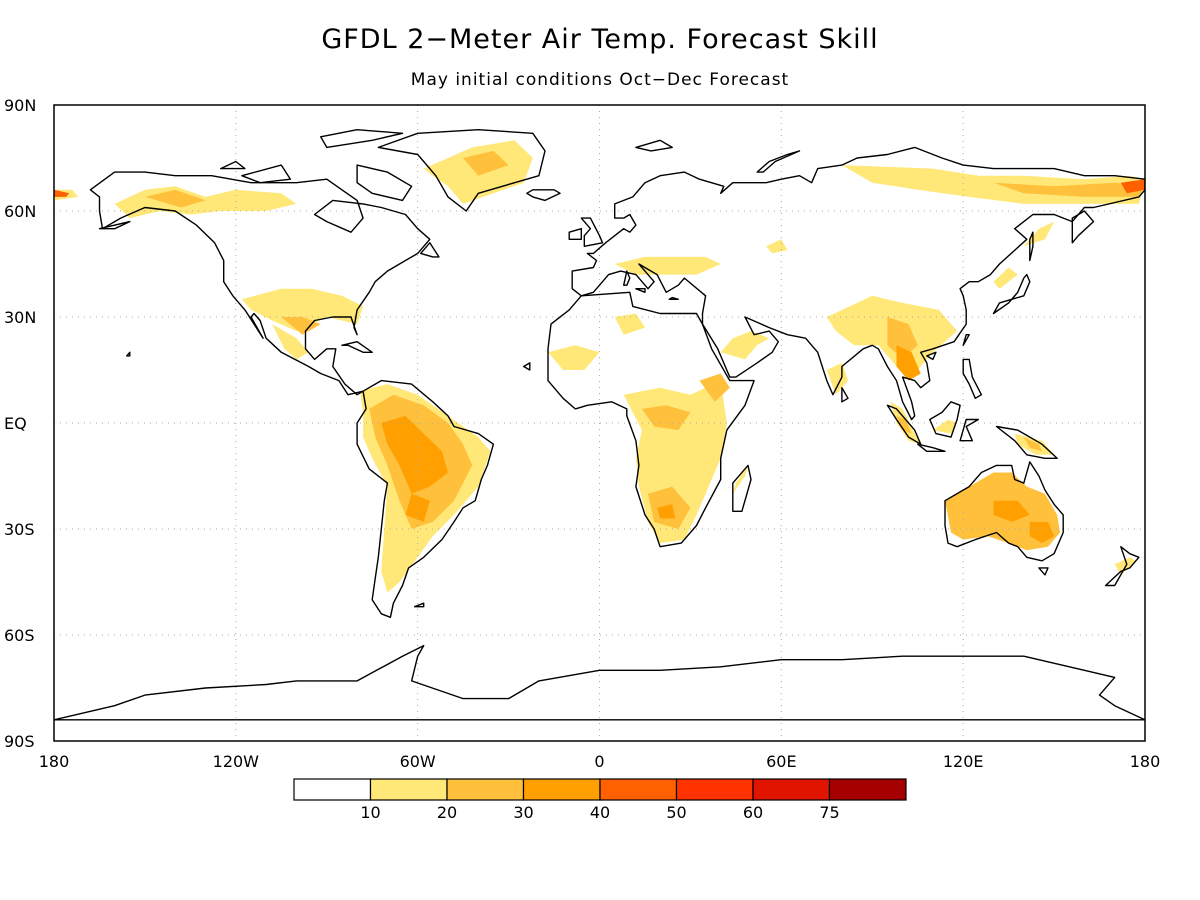 The width and height of the screenshot is (1200, 900). What do you see at coordinates (19, 635) in the screenshot?
I see `lat-label-60s: 60S` at bounding box center [19, 635].